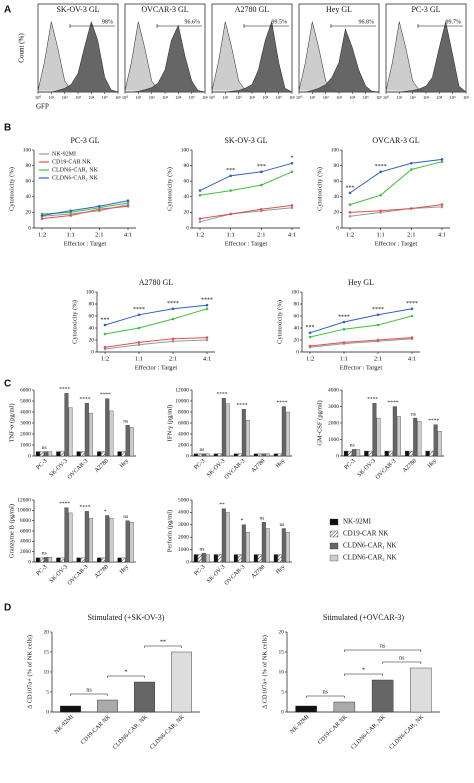 The width and height of the screenshot is (474, 783). What do you see at coordinates (25, 531) in the screenshot?
I see `y-tick-label: 6000` at bounding box center [25, 531].